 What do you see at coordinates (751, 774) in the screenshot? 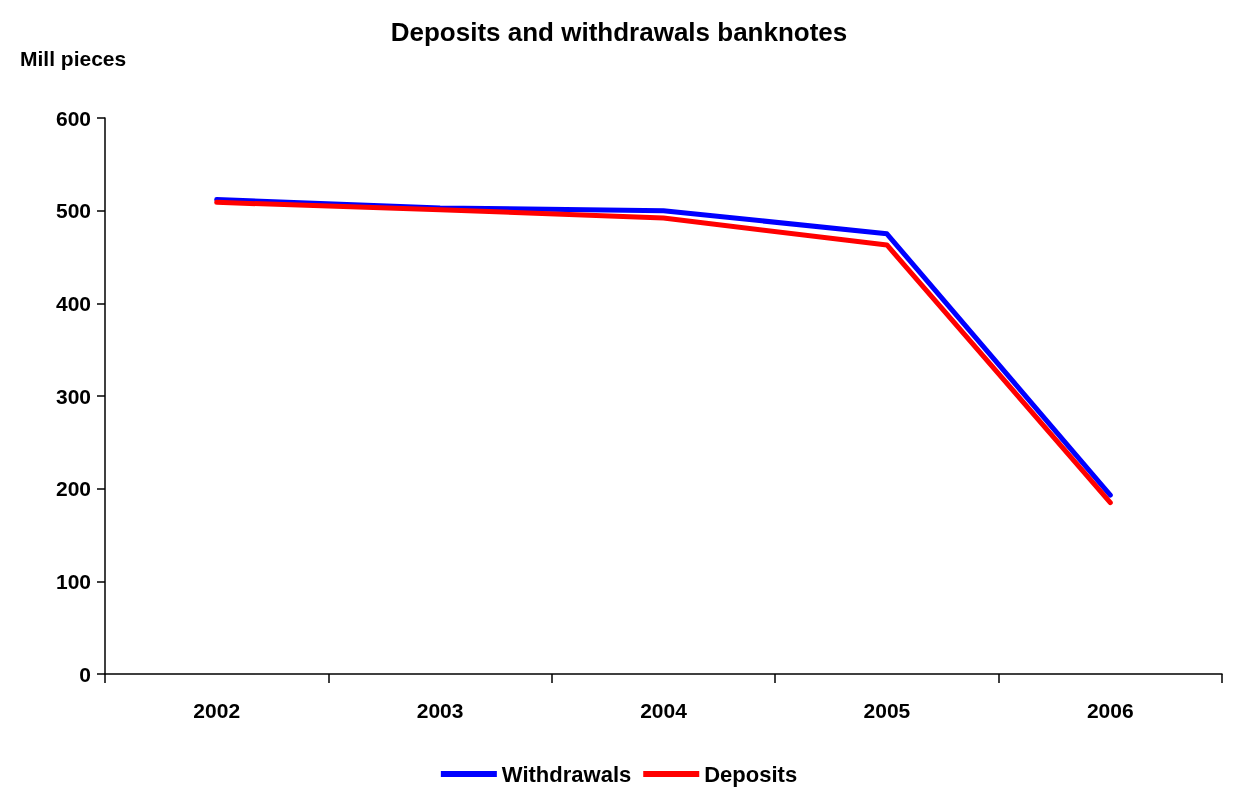
I see `legend-label: Deposits` at bounding box center [751, 774].